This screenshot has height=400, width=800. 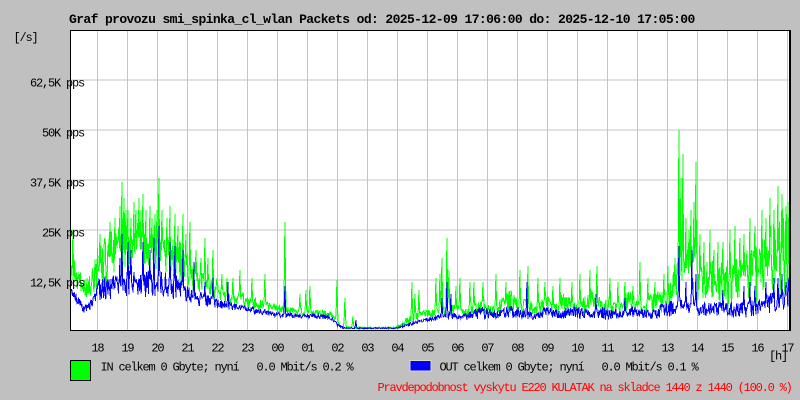 I want to click on svg-text: 21, so click(x=187, y=349).